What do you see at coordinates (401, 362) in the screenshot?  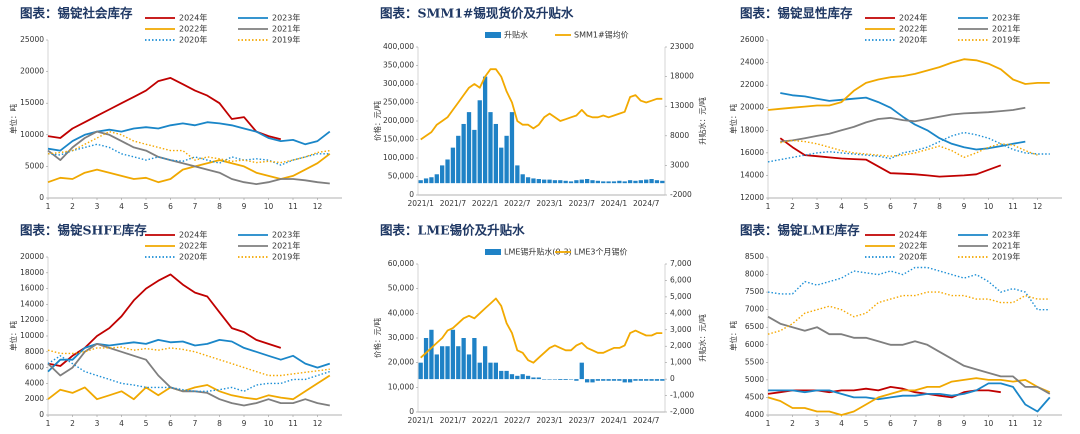 I see `y-tick-label: 20,000` at bounding box center [401, 362].